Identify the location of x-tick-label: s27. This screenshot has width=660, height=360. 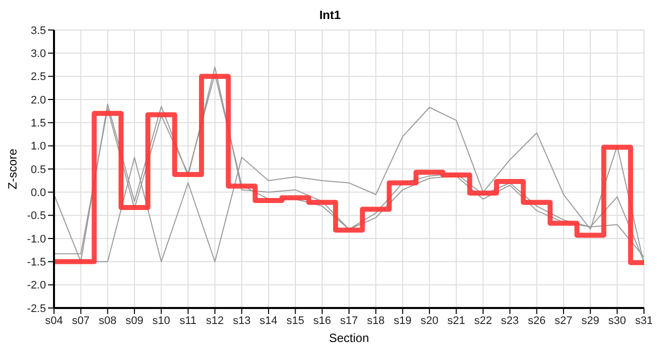
(563, 320).